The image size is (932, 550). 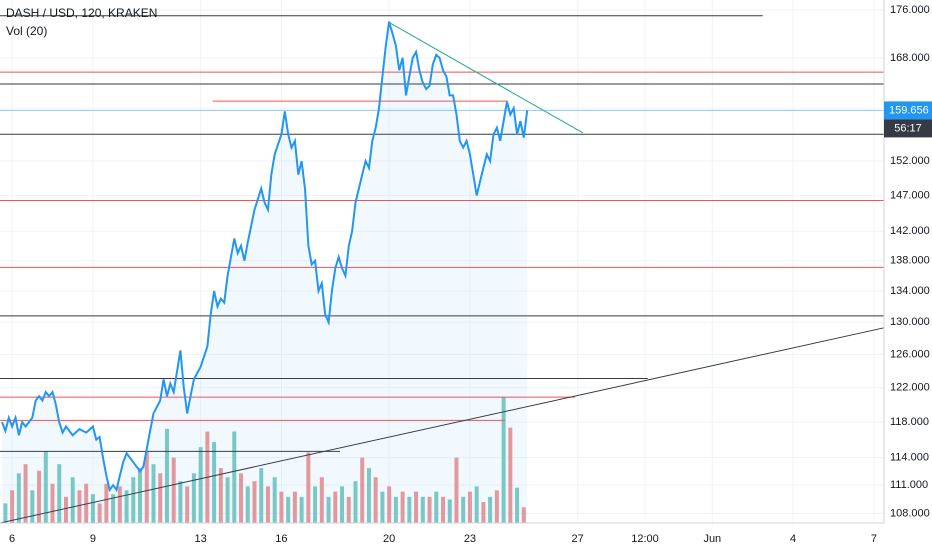 What do you see at coordinates (485, 77) in the screenshot?
I see `trend-line` at bounding box center [485, 77].